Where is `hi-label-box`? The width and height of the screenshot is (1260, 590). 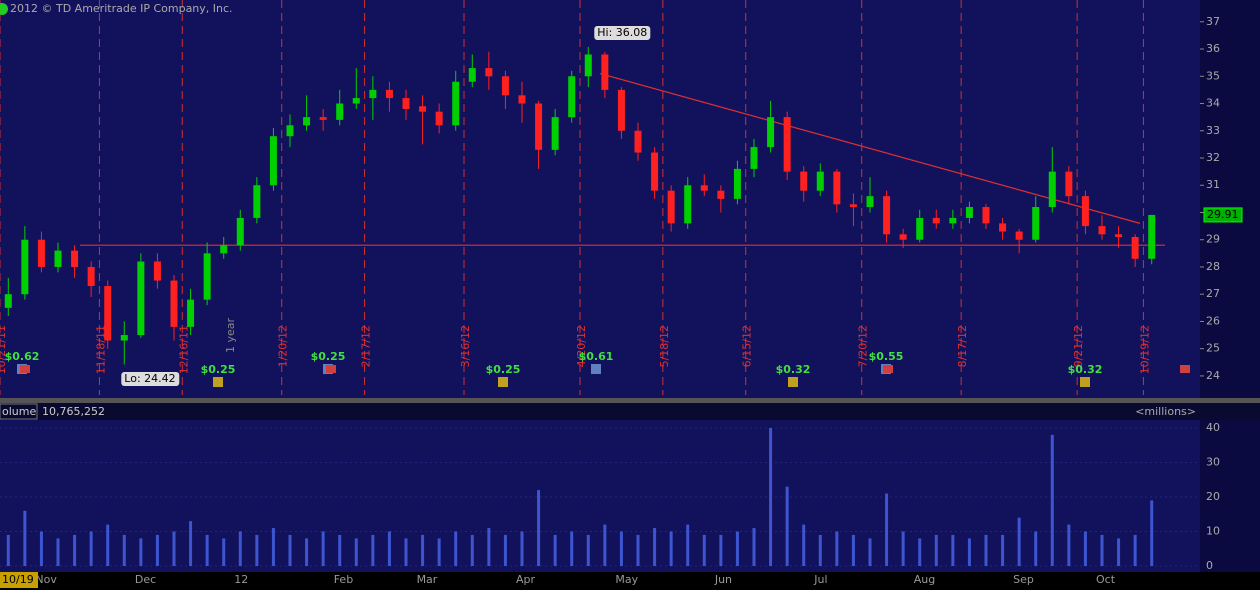 hi-label-box is located at coordinates (622, 33).